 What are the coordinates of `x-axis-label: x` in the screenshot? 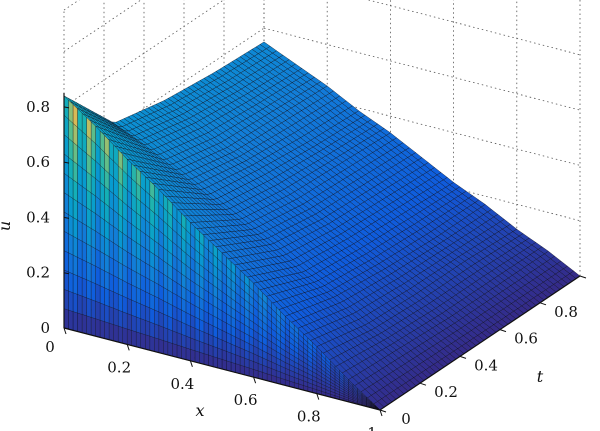 It's located at (199, 410).